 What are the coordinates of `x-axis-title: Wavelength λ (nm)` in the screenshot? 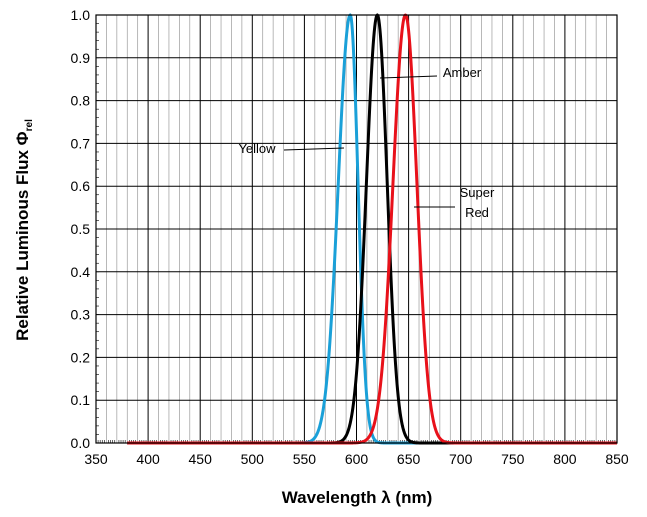 It's located at (357, 497).